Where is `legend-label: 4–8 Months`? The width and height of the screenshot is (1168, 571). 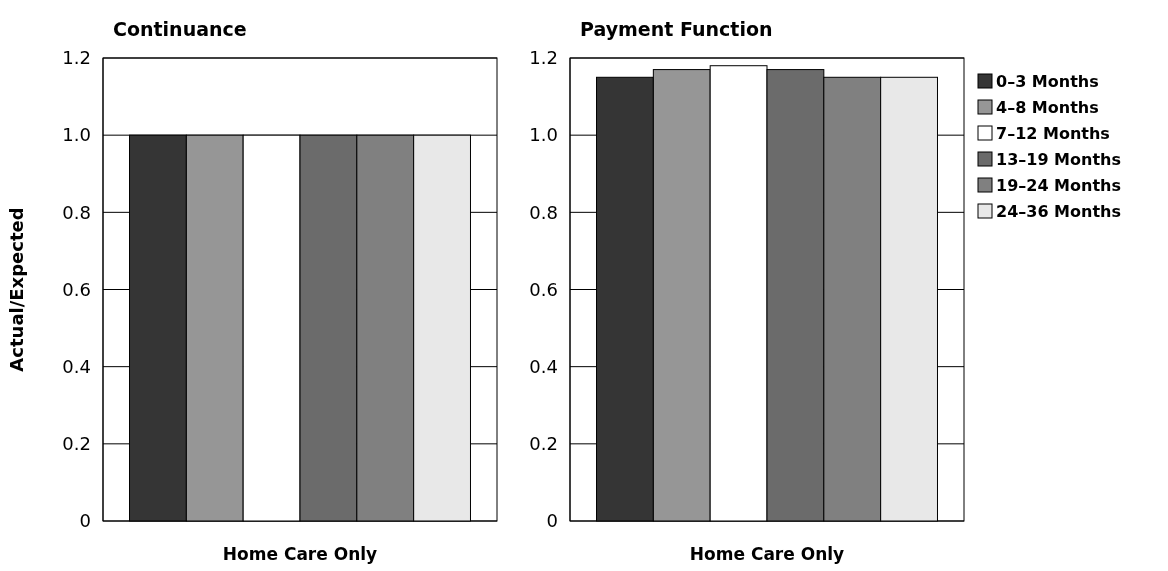 legend-label: 4–8 Months is located at coordinates (1047, 107).